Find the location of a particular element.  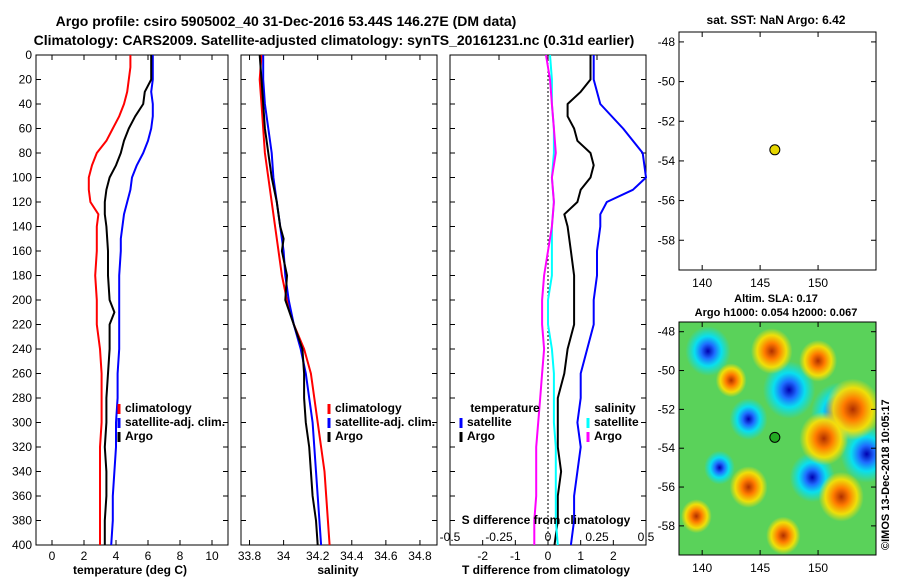

difference-xtick-label: -2 is located at coordinates (482, 556).